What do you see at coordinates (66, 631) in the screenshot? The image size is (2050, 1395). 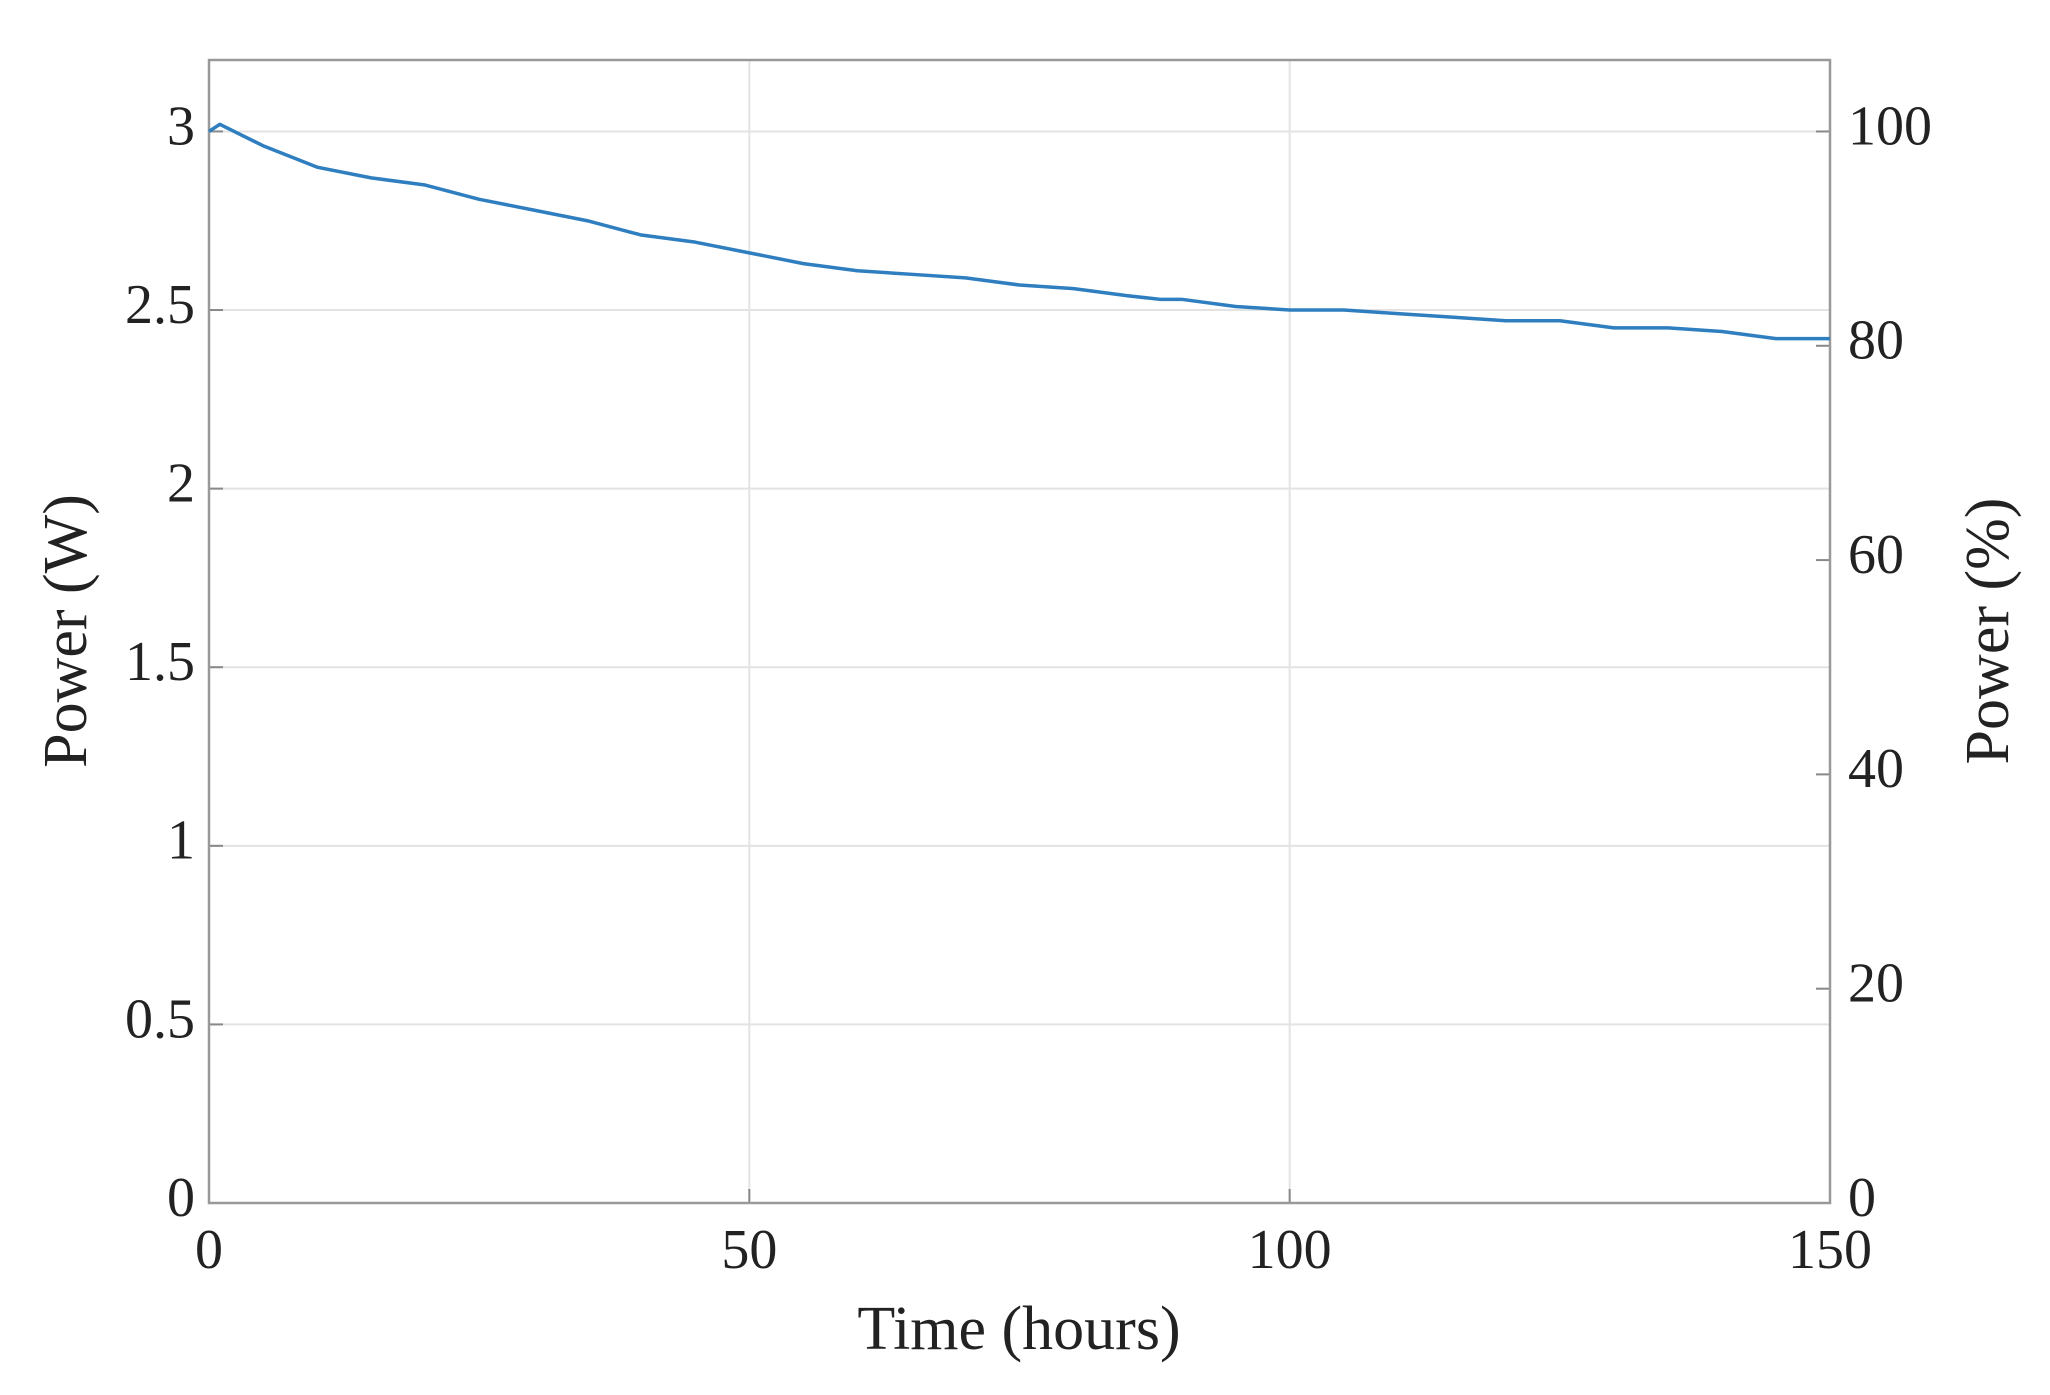 I see `y-axis-label: Power (W)` at bounding box center [66, 631].